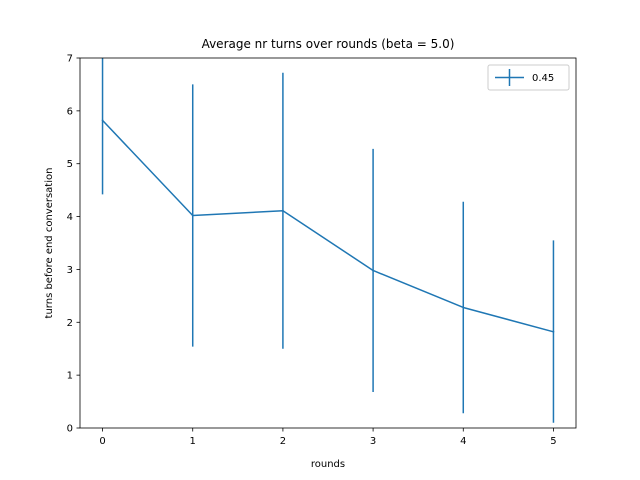 The height and width of the screenshot is (480, 640). I want to click on y-tick-label: 7, so click(70, 59).